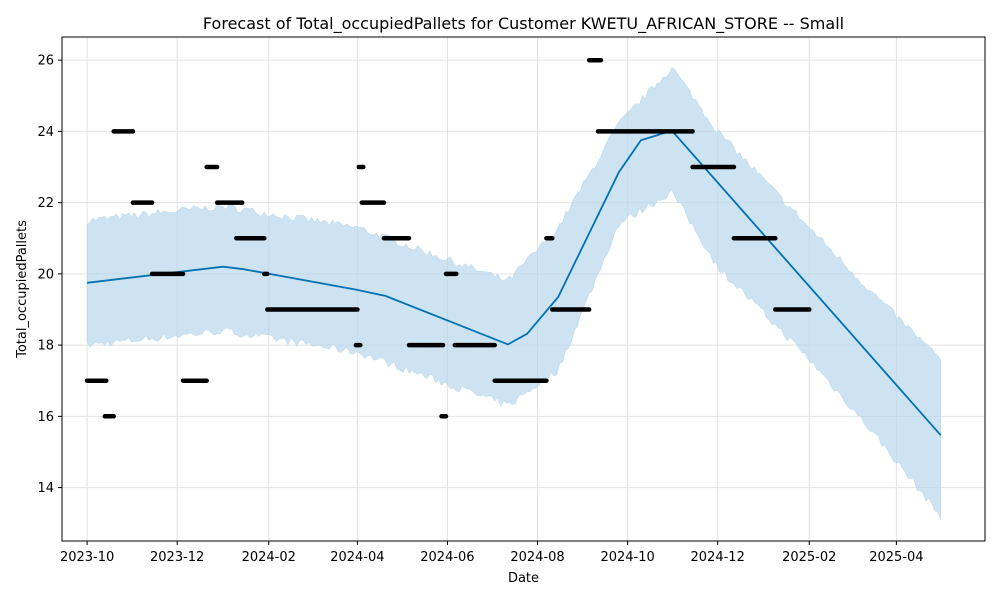  I want to click on y-tick-label: 14, so click(45, 488).